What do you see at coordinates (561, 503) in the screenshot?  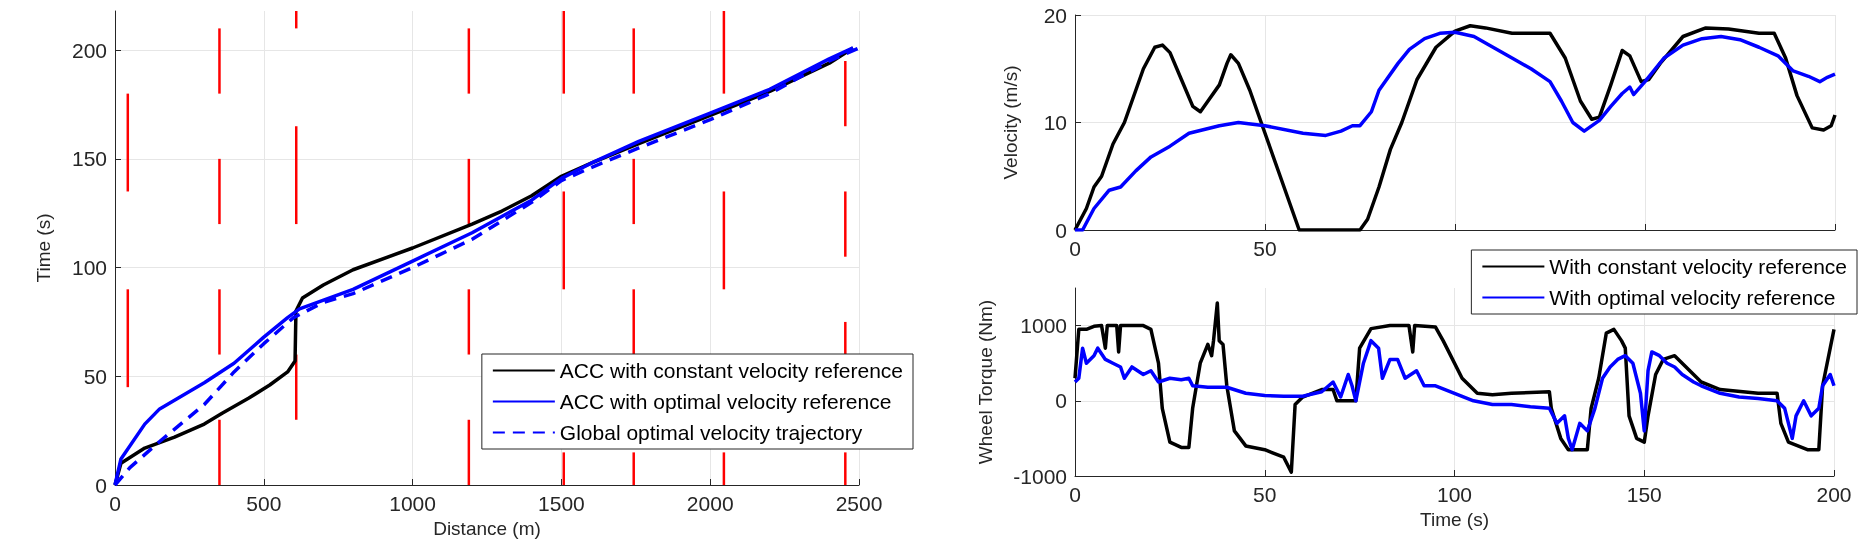 I see `x-tick-label: 1500` at bounding box center [561, 503].